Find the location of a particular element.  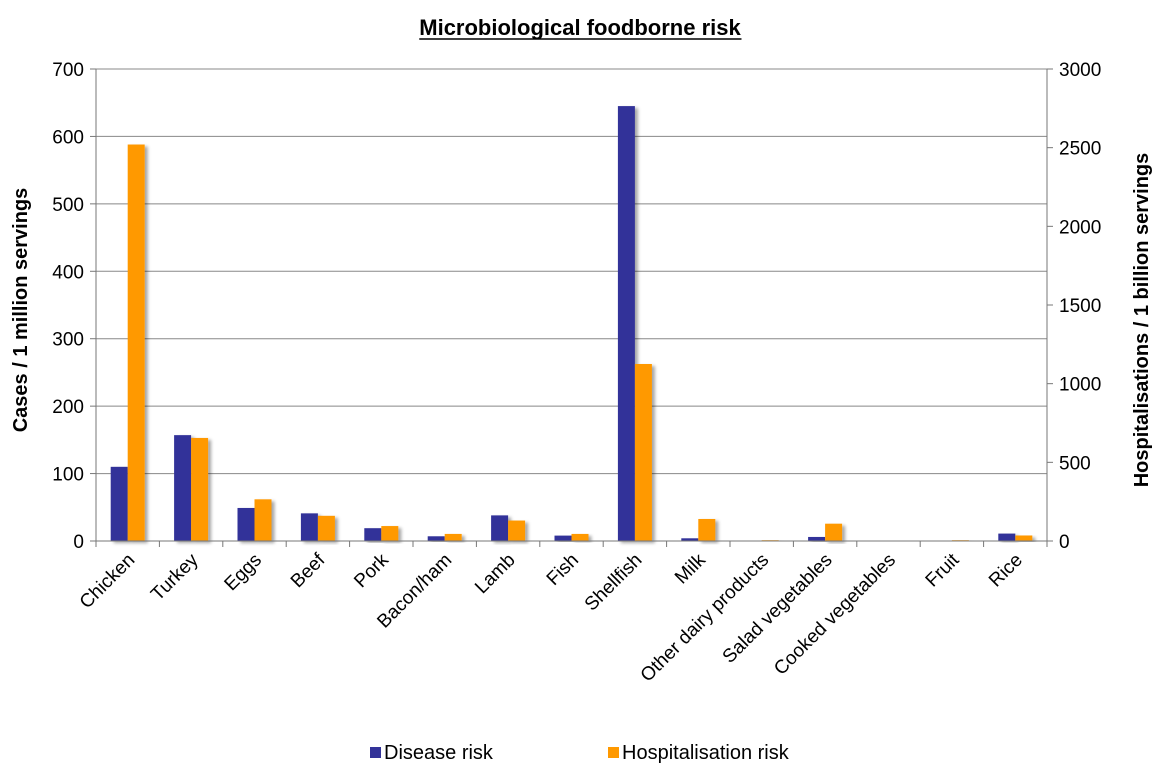

bar-disease-risk-turkey is located at coordinates (183, 488).